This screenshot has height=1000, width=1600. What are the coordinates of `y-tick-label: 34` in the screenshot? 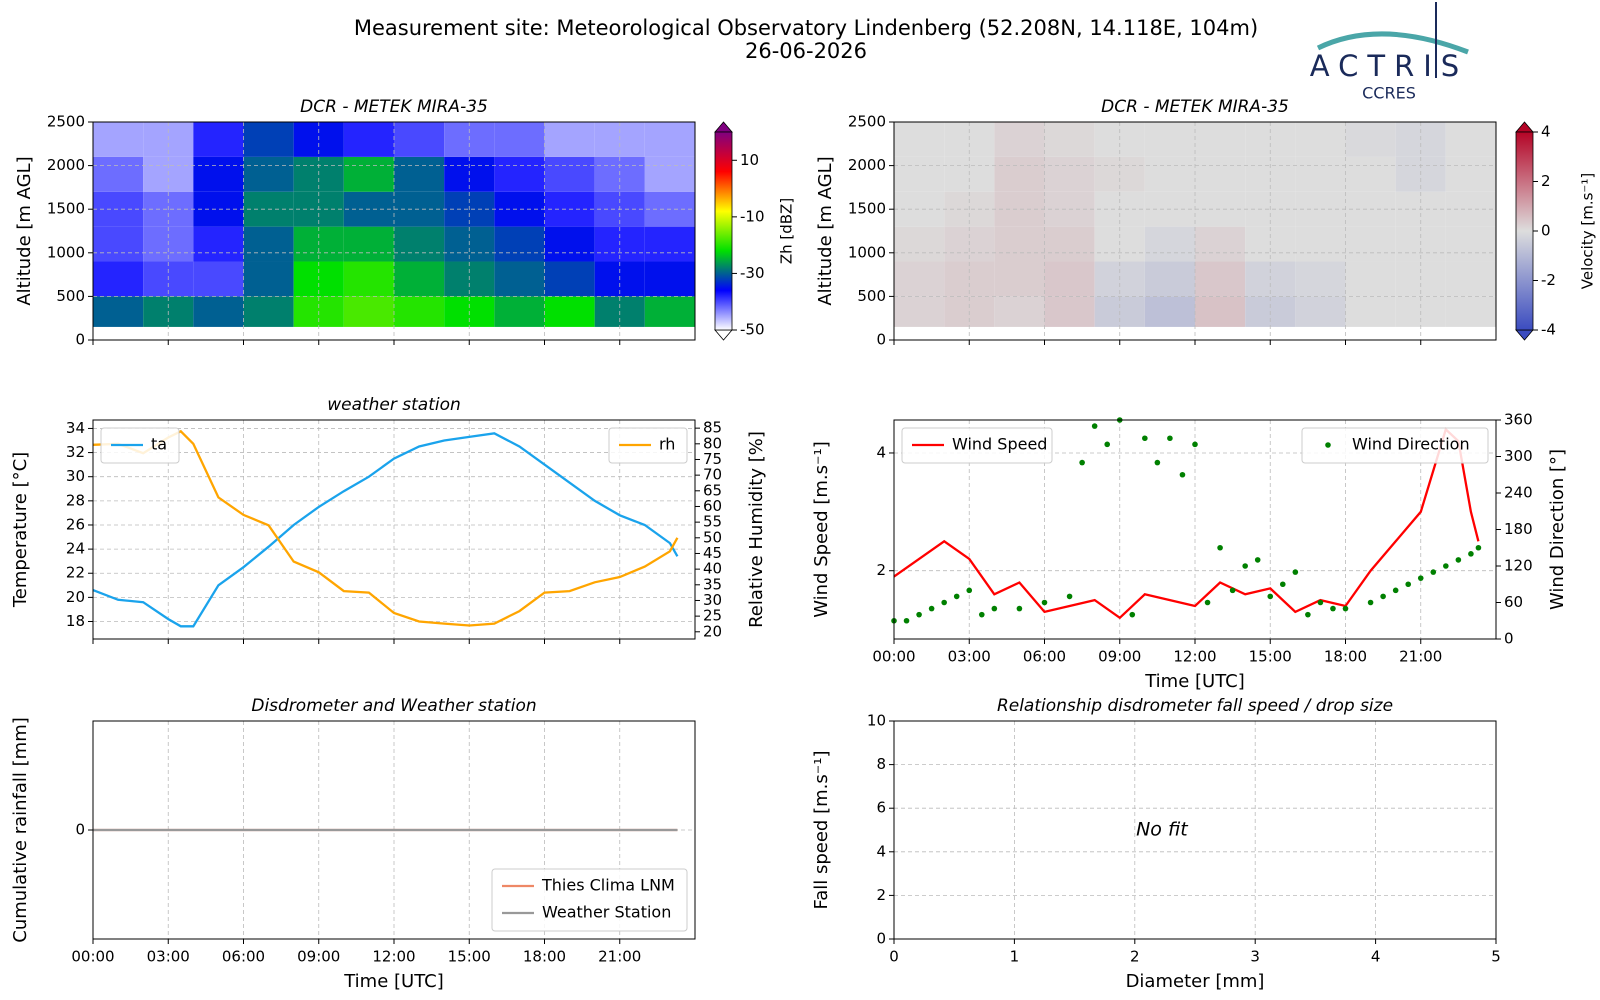 It's located at (75, 428).